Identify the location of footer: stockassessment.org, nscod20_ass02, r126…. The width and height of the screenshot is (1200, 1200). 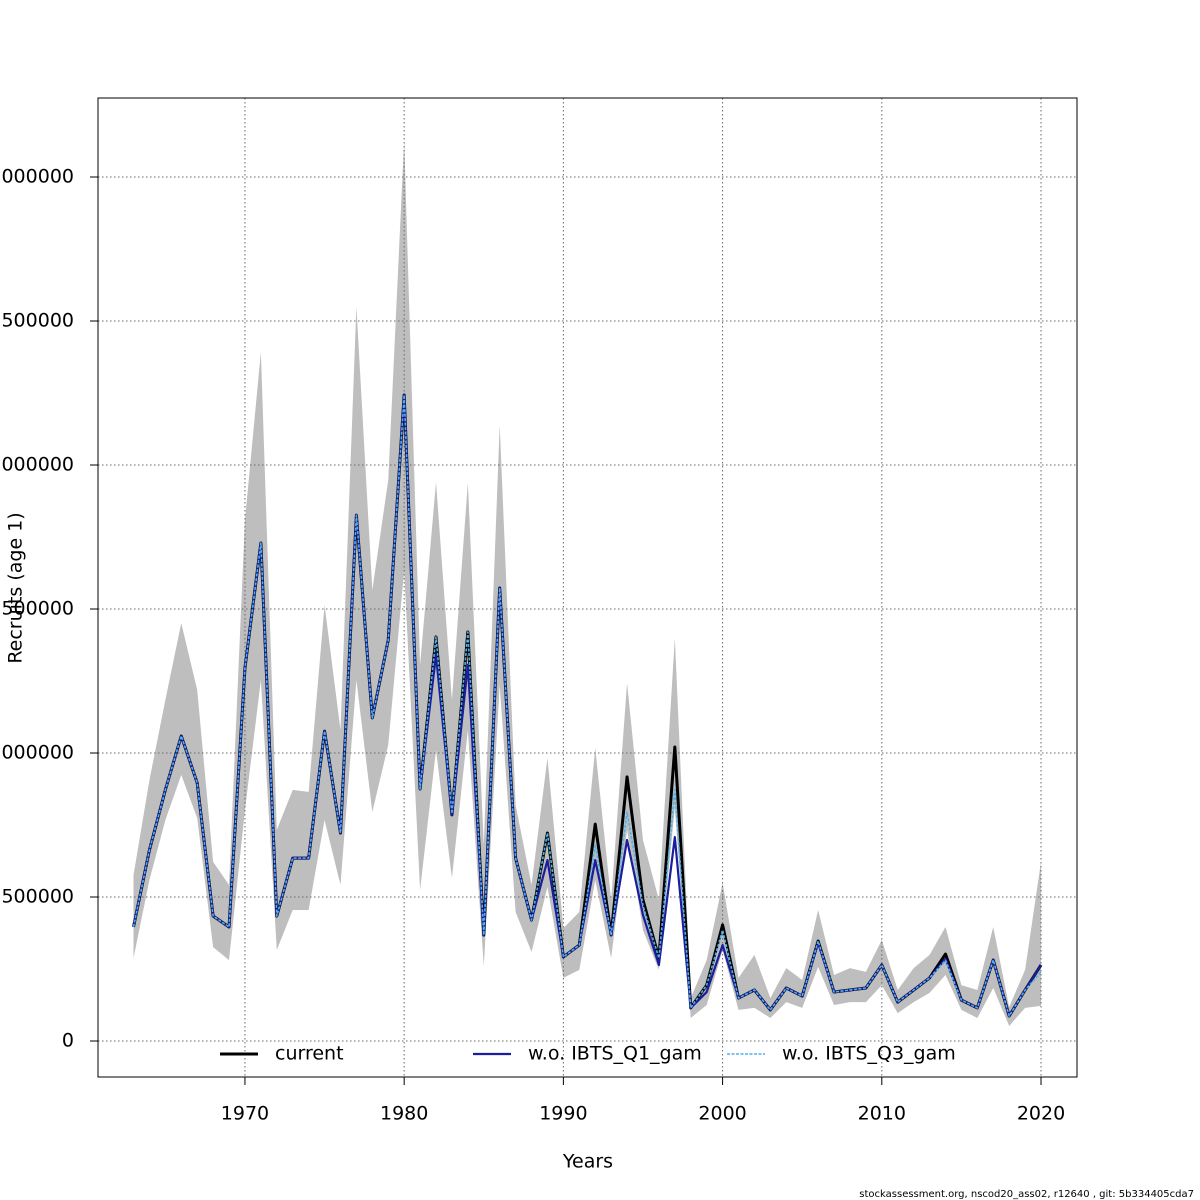
(1026, 1194).